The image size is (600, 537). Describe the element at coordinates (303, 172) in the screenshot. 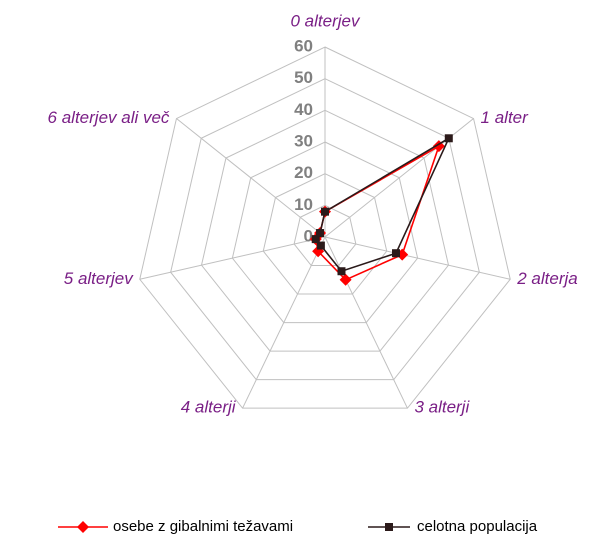

I see `tick-label: 20` at that location.